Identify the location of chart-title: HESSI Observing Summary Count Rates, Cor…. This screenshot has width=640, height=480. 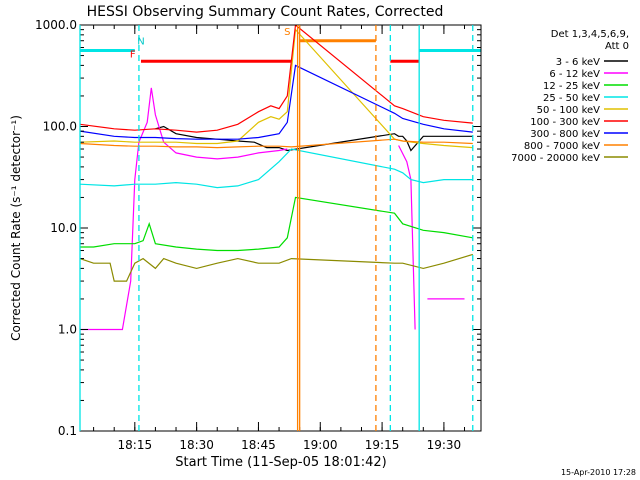
(265, 12).